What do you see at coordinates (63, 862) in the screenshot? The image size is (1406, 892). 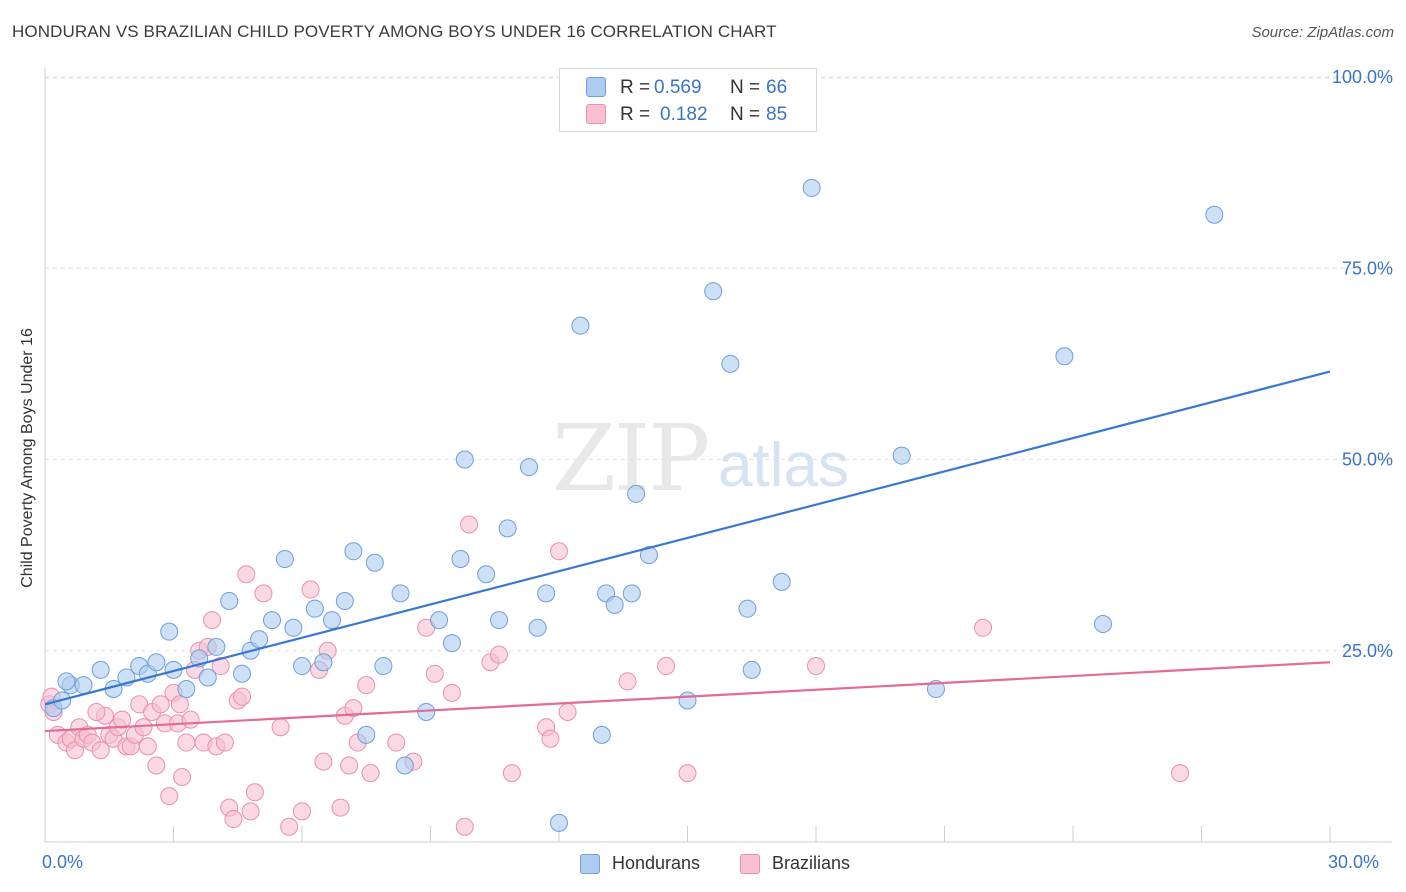 I see `x-tick-label-min: 0.0%` at bounding box center [63, 862].